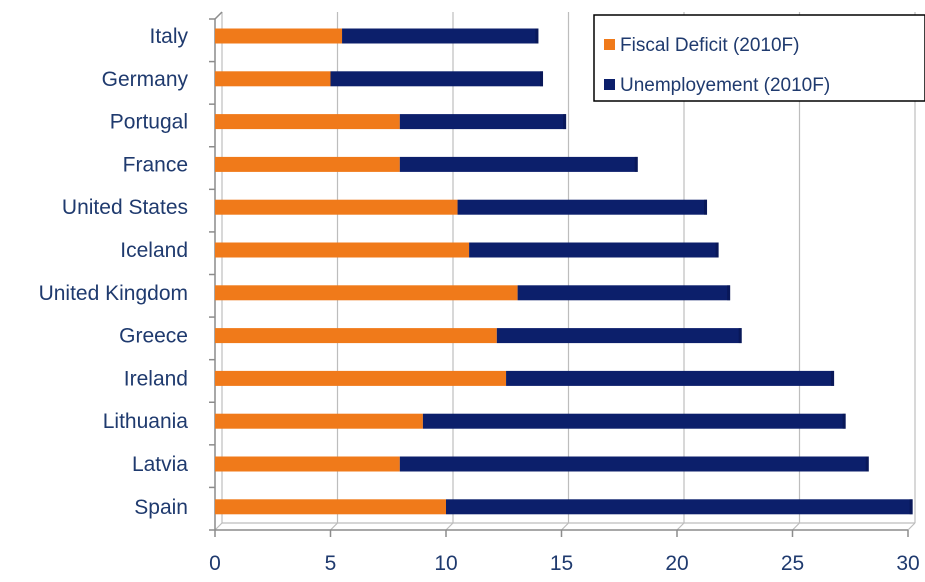 The height and width of the screenshot is (582, 925). What do you see at coordinates (168, 36) in the screenshot?
I see `category-label: Italy` at bounding box center [168, 36].